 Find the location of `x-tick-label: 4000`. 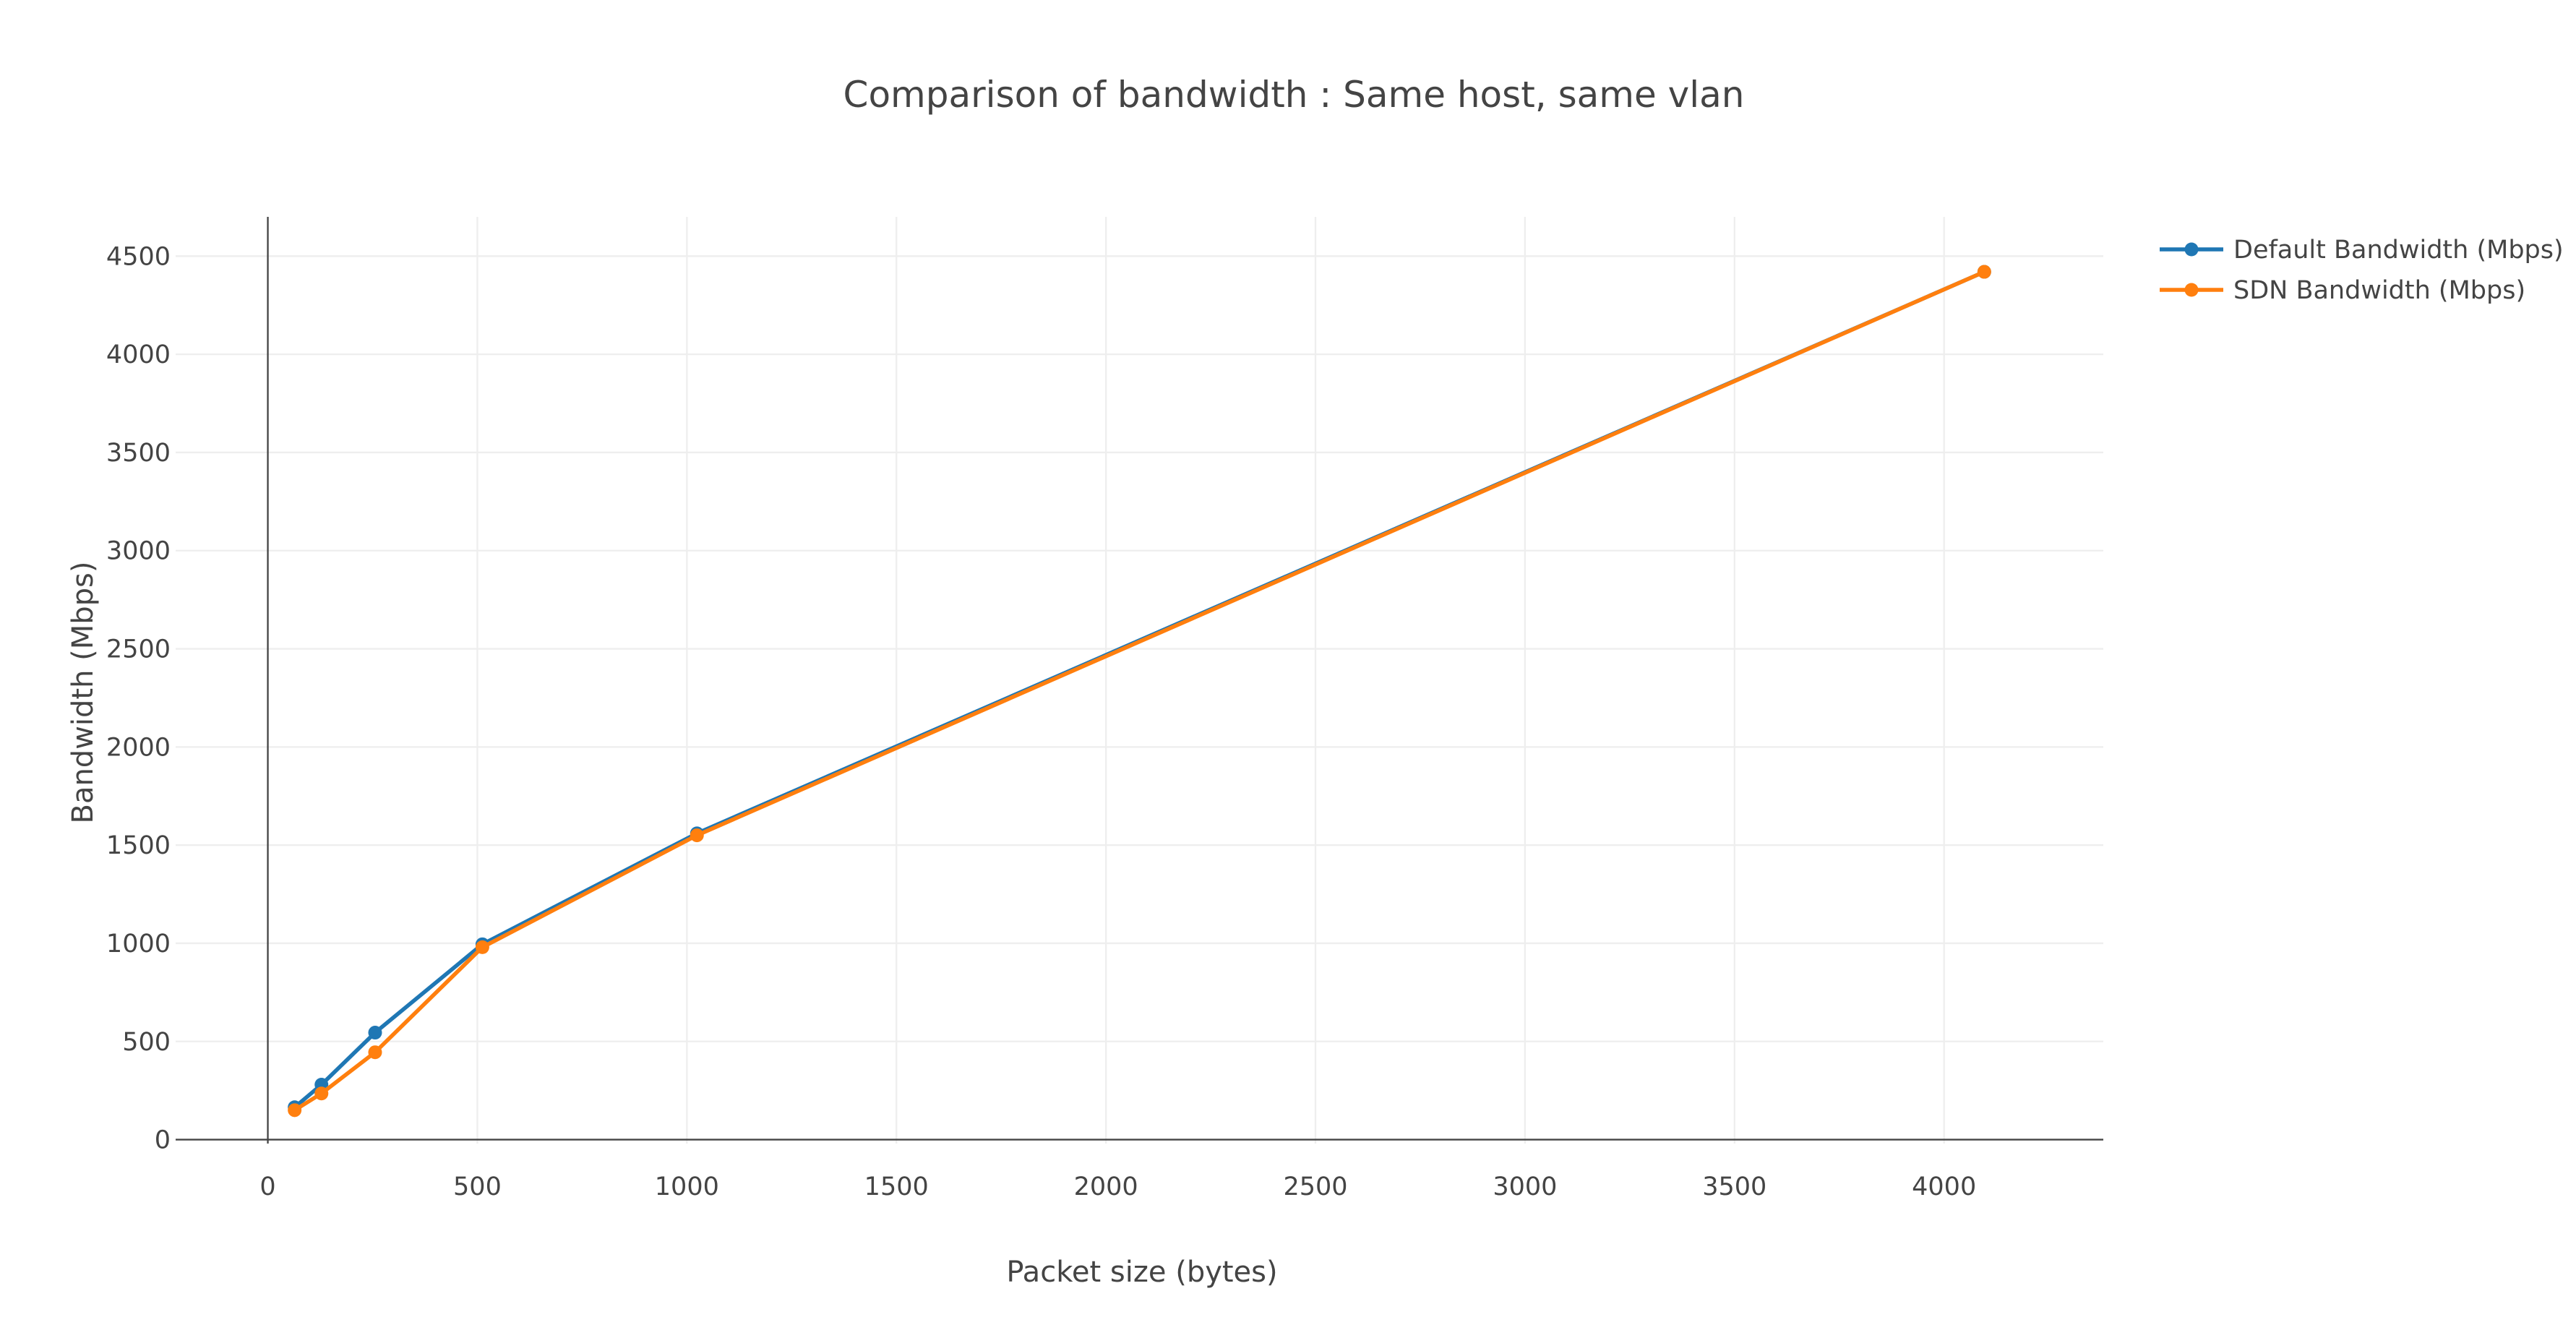

x-tick-label: 4000 is located at coordinates (1944, 1186).